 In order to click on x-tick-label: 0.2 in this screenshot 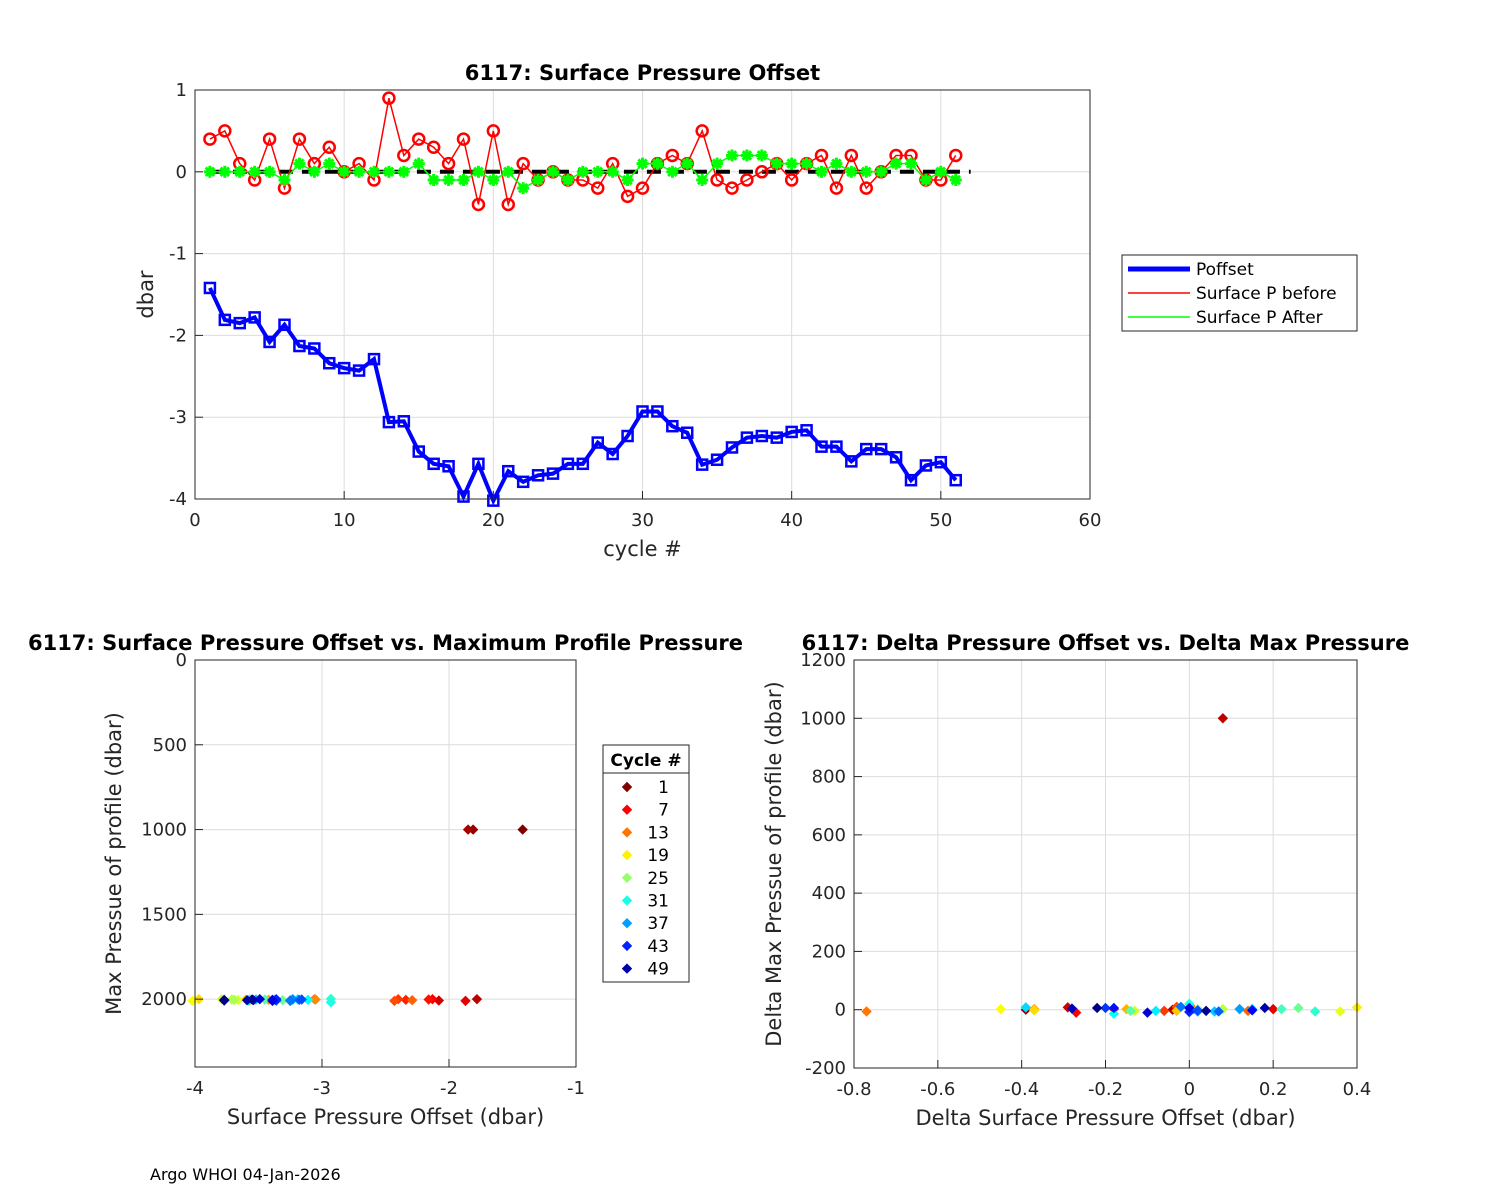, I will do `click(1273, 1089)`.